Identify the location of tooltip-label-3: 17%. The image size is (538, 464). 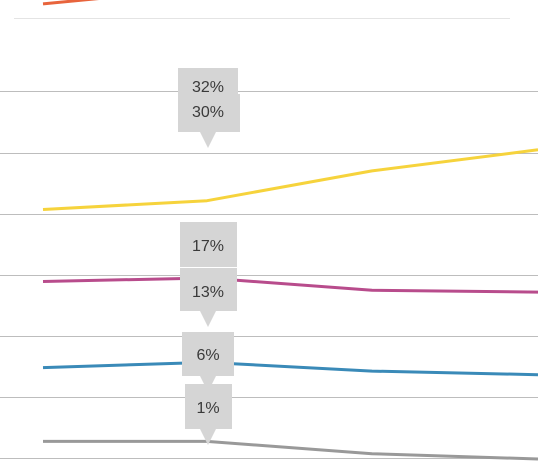
(208, 246).